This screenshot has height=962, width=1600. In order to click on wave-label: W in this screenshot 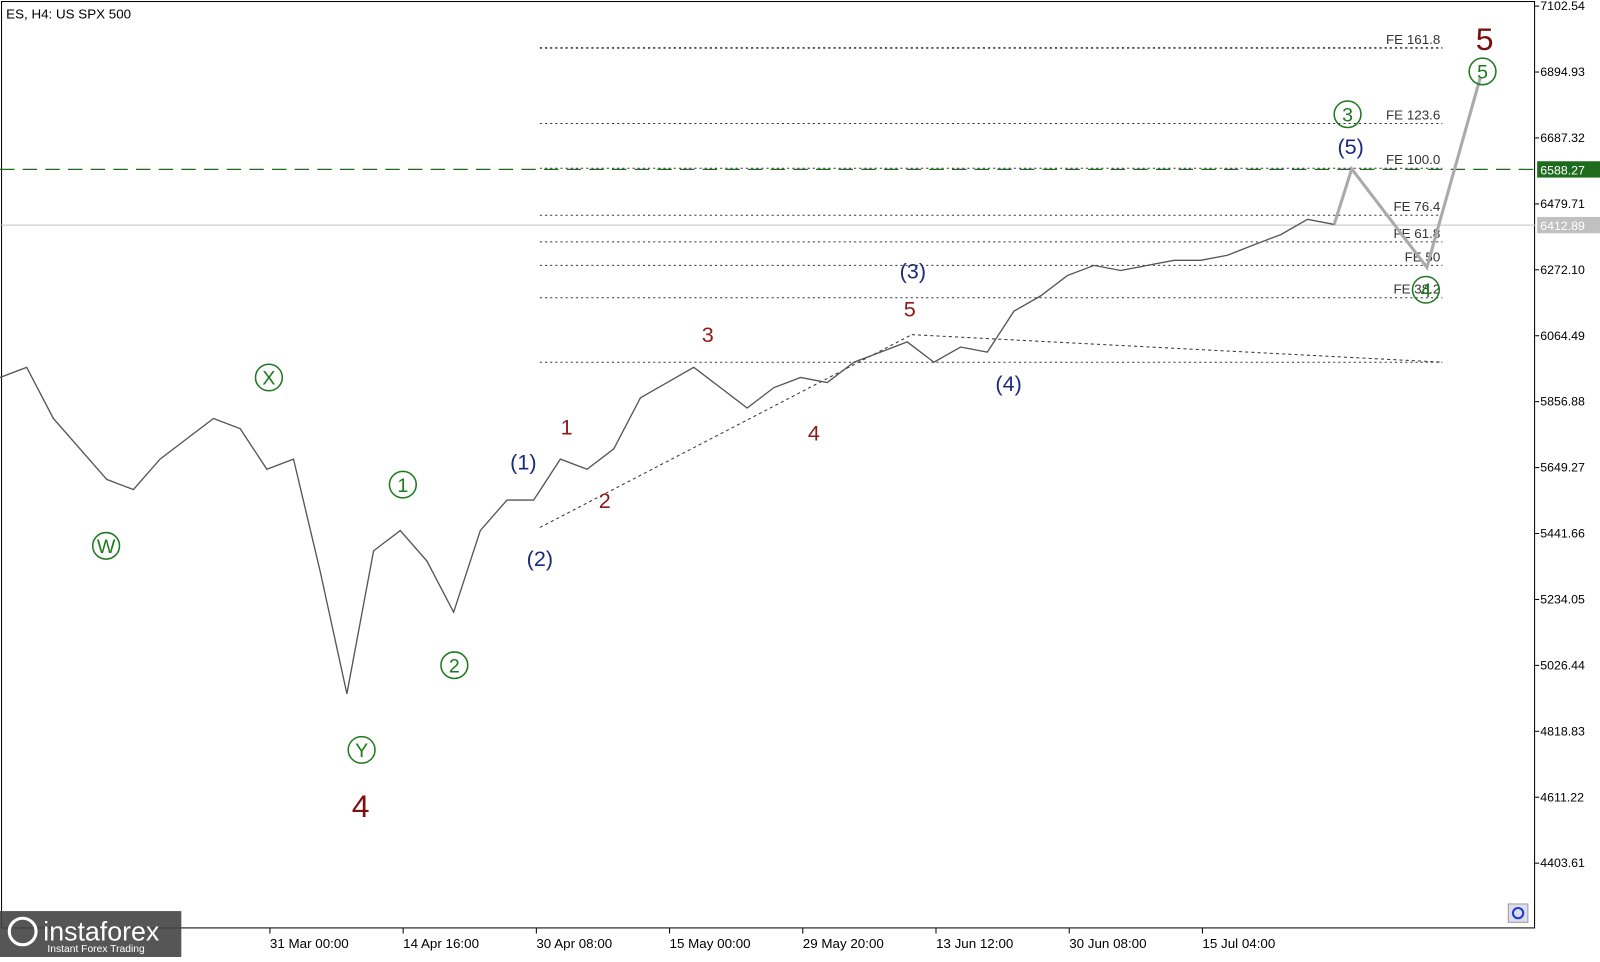, I will do `click(106, 547)`.